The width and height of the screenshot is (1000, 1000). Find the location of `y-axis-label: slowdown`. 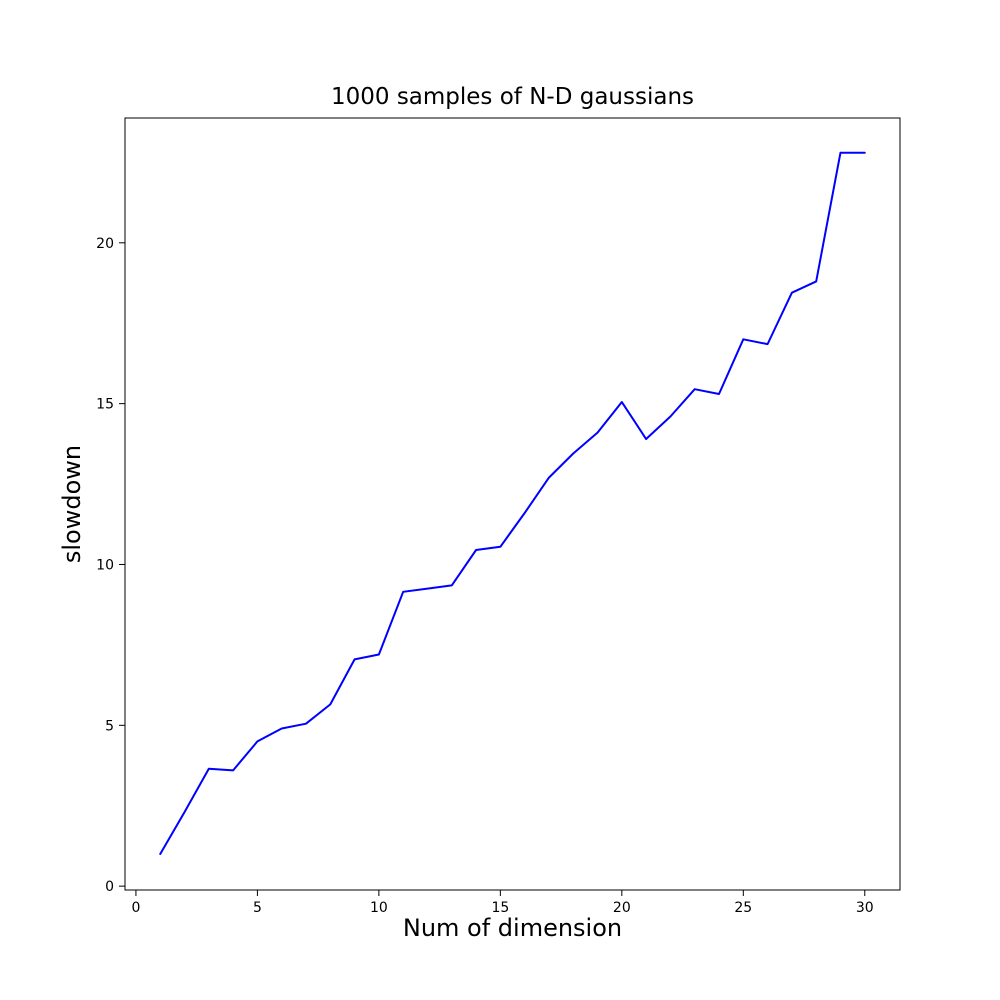

y-axis-label: slowdown is located at coordinates (72, 504).